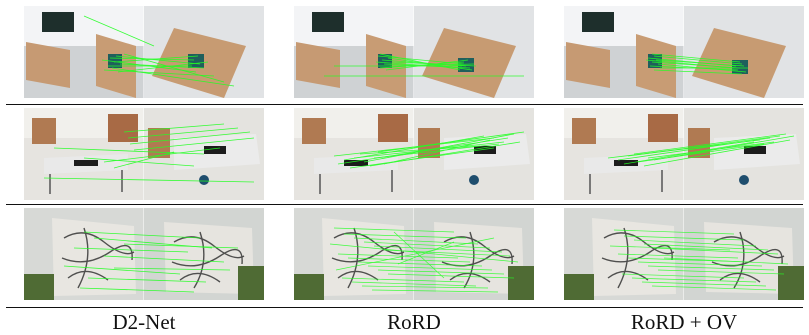  I want to click on panel-rord-ov-graffiti-wall, so click(684, 254).